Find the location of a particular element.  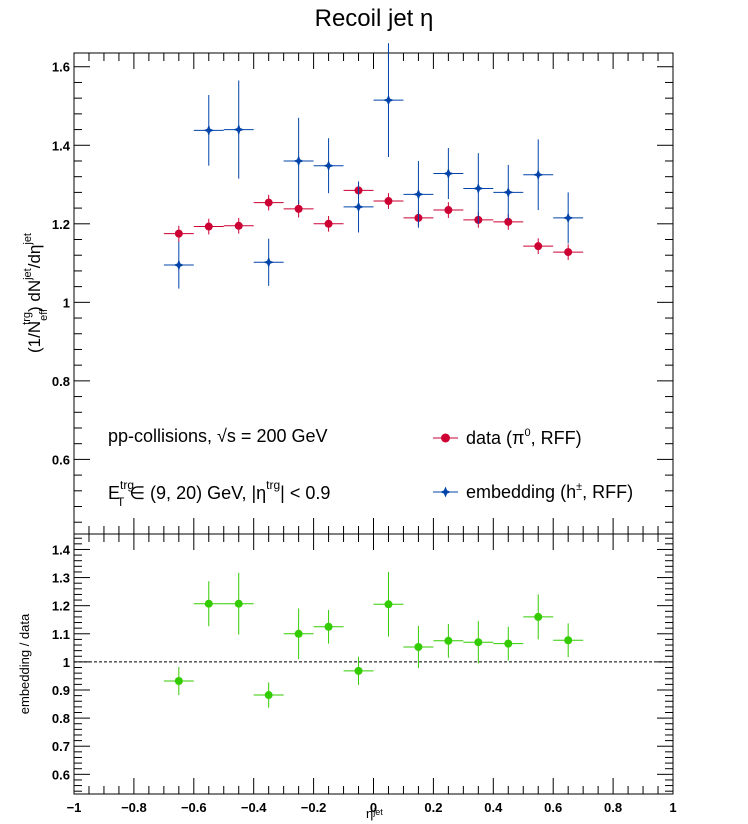

legend-embedding-marker is located at coordinates (445, 492).